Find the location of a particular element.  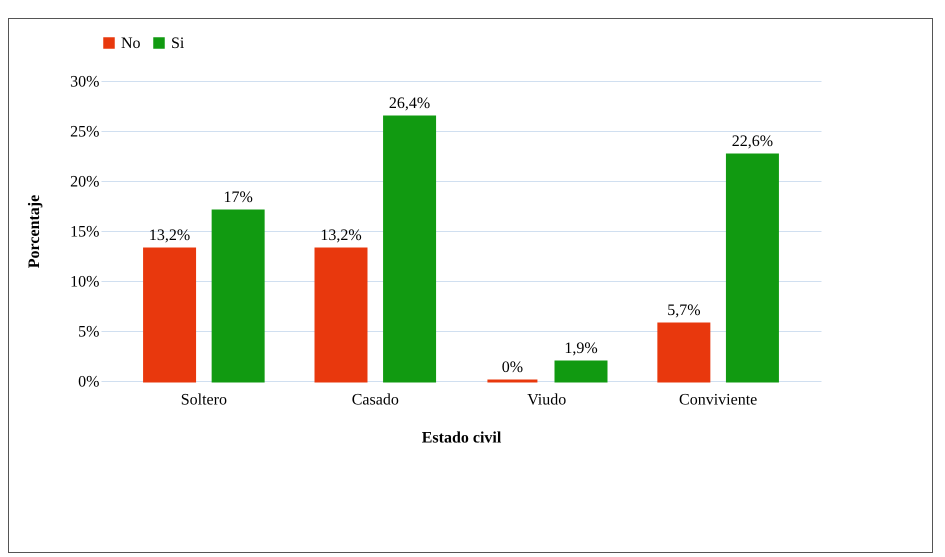

x-axis-title: Estado civil is located at coordinates (462, 438).